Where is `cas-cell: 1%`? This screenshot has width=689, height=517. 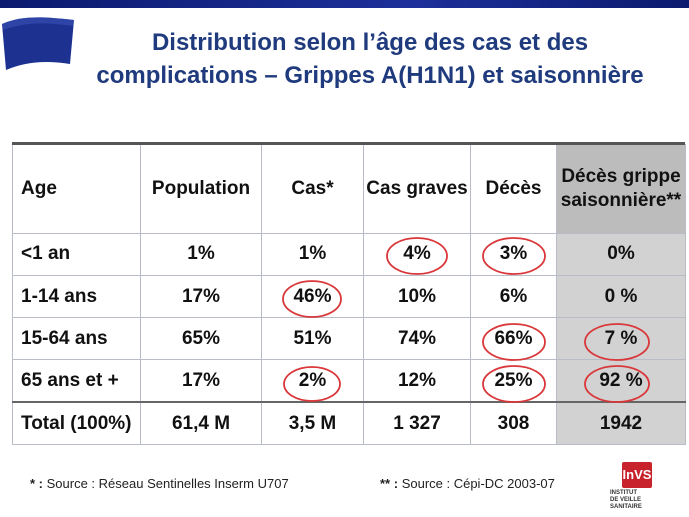
cas-cell: 1% is located at coordinates (312, 254).